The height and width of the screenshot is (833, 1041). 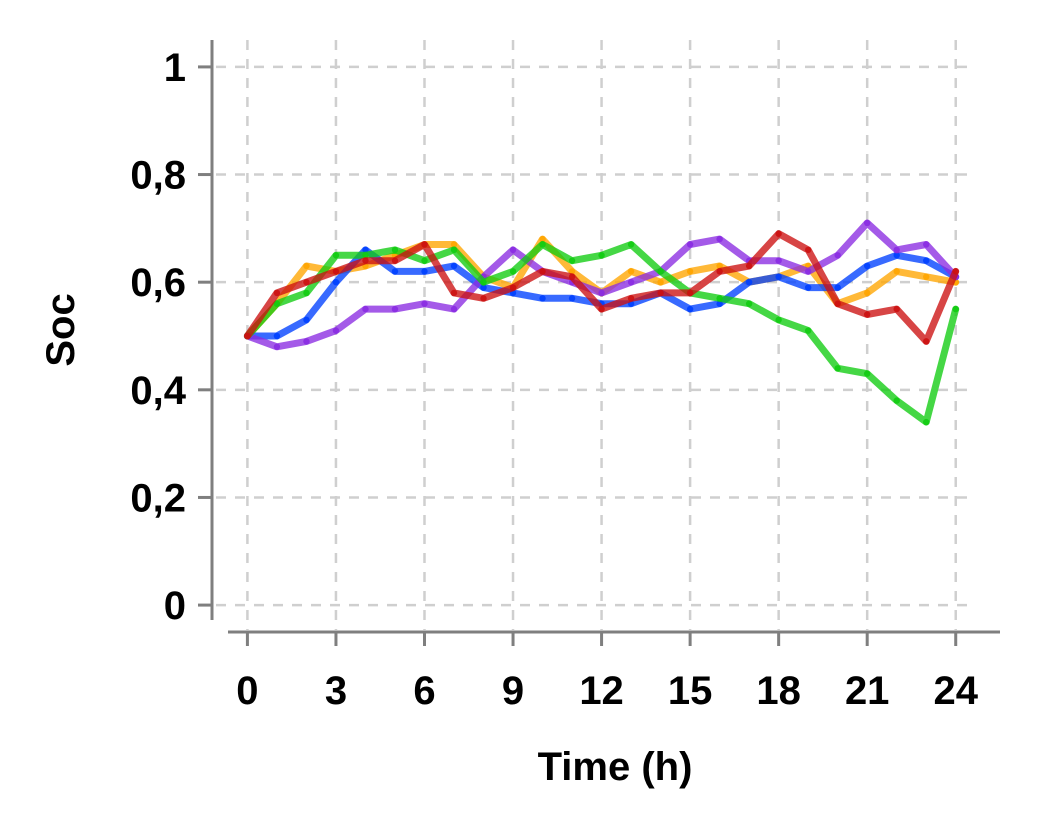 What do you see at coordinates (424, 691) in the screenshot?
I see `x-tick-label-2: 6` at bounding box center [424, 691].